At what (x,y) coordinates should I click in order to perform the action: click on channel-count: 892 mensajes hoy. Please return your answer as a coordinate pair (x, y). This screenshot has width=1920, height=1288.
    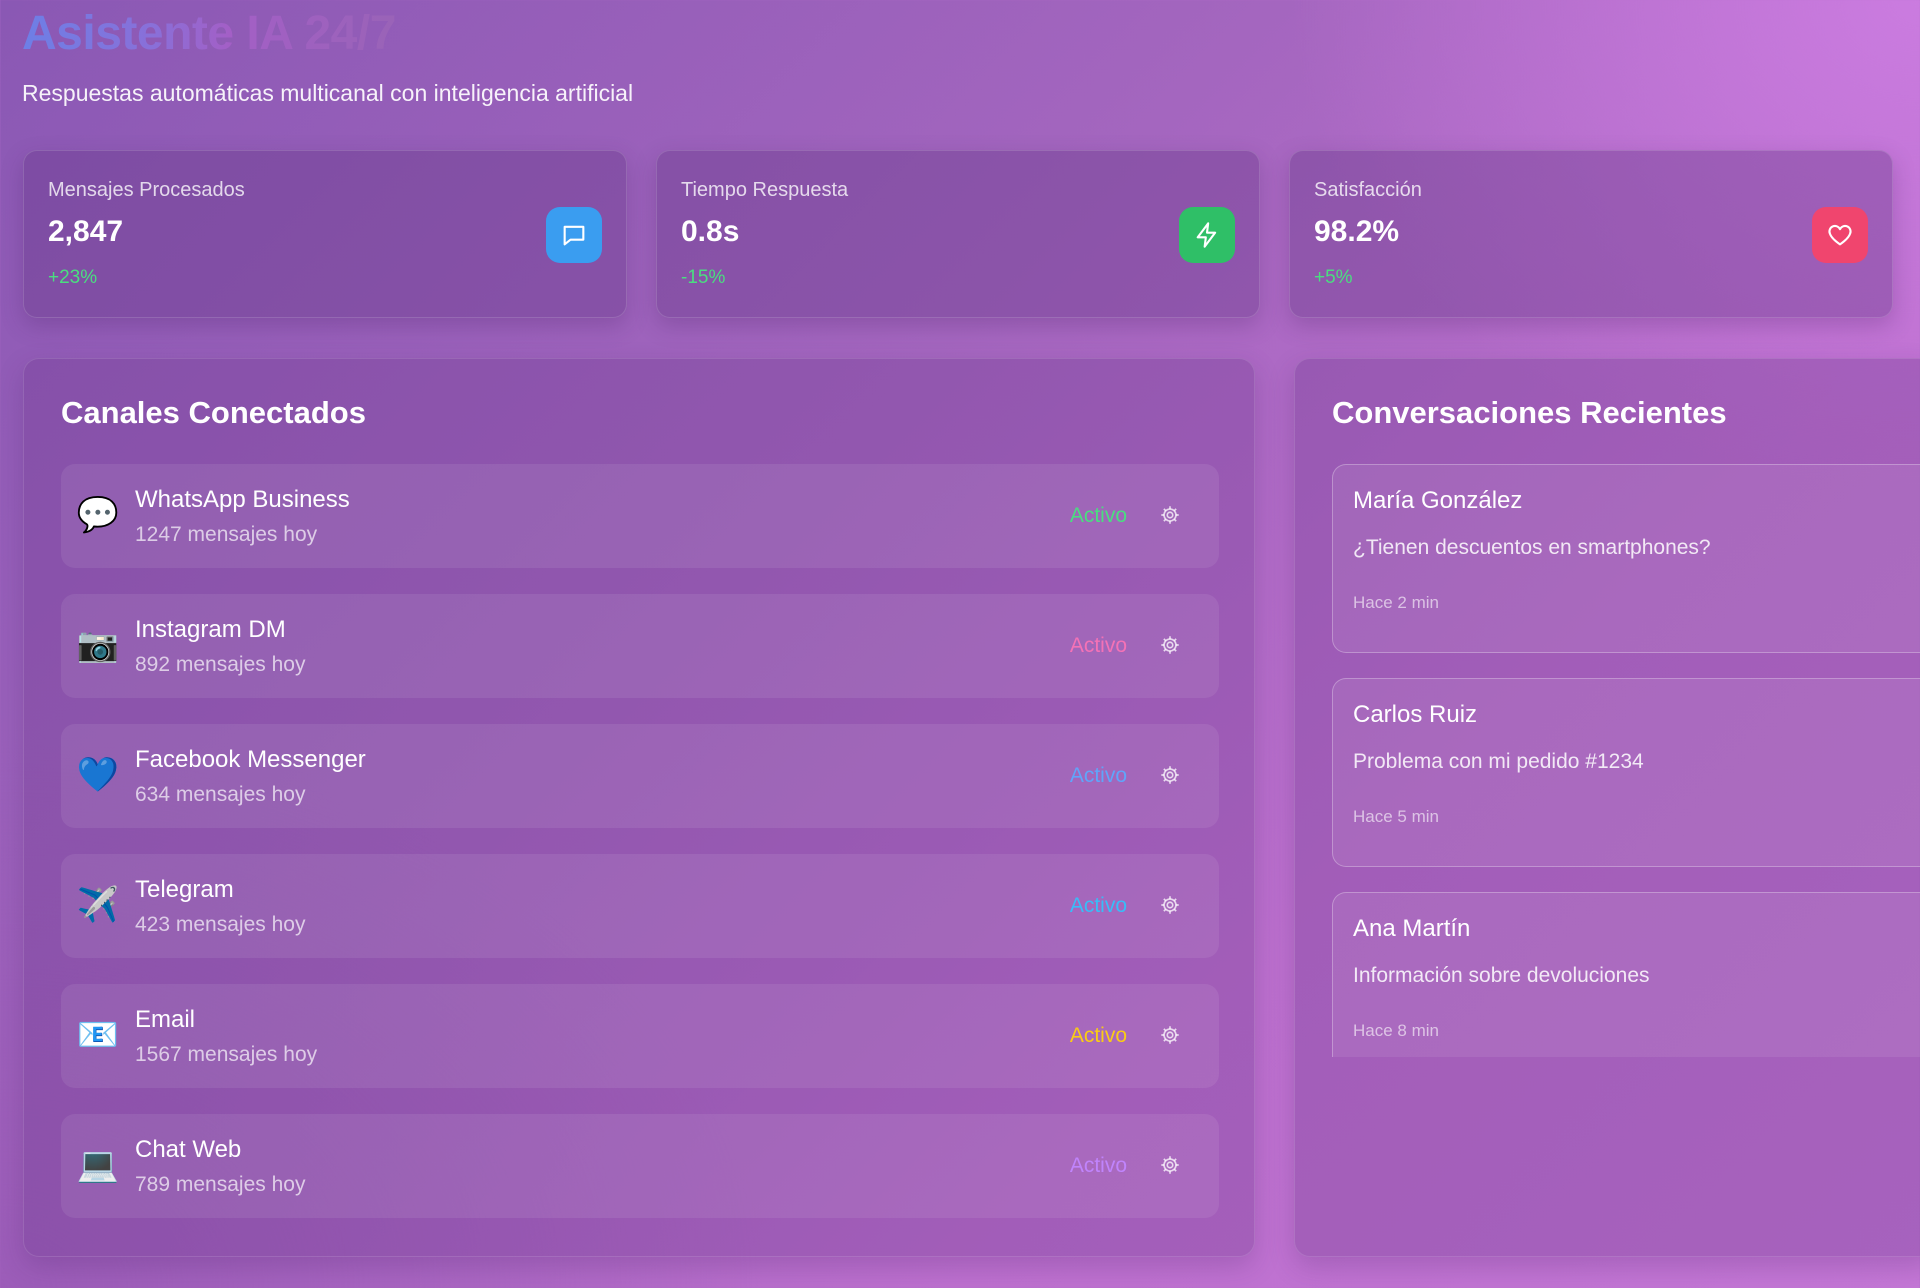
    Looking at the image, I should click on (220, 664).